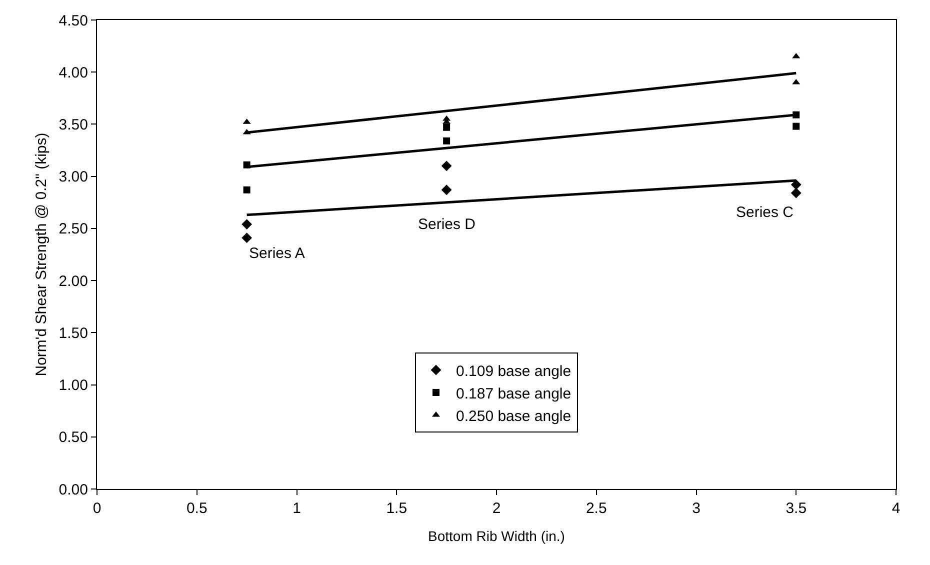  Describe the element at coordinates (73, 177) in the screenshot. I see `y-tick-label: 3.00` at that location.